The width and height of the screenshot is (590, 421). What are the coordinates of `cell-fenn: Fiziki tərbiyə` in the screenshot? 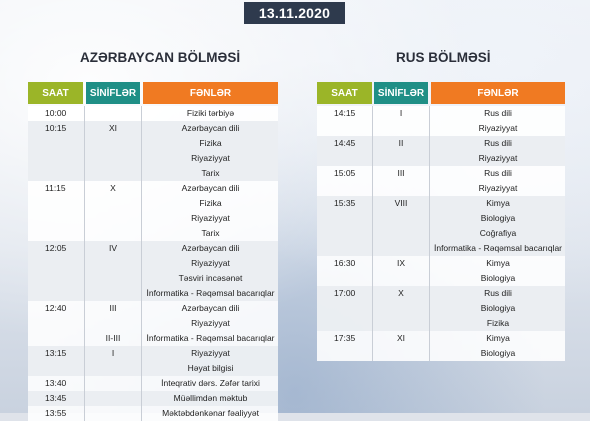 It's located at (210, 113).